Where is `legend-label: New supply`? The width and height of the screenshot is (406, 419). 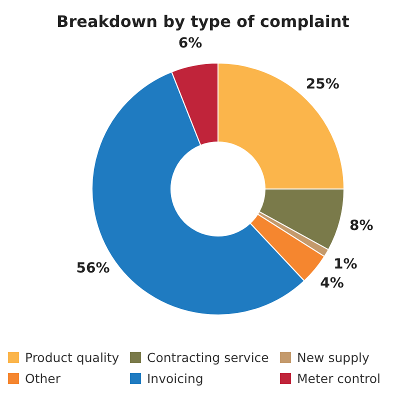 legend-label: New supply is located at coordinates (333, 357).